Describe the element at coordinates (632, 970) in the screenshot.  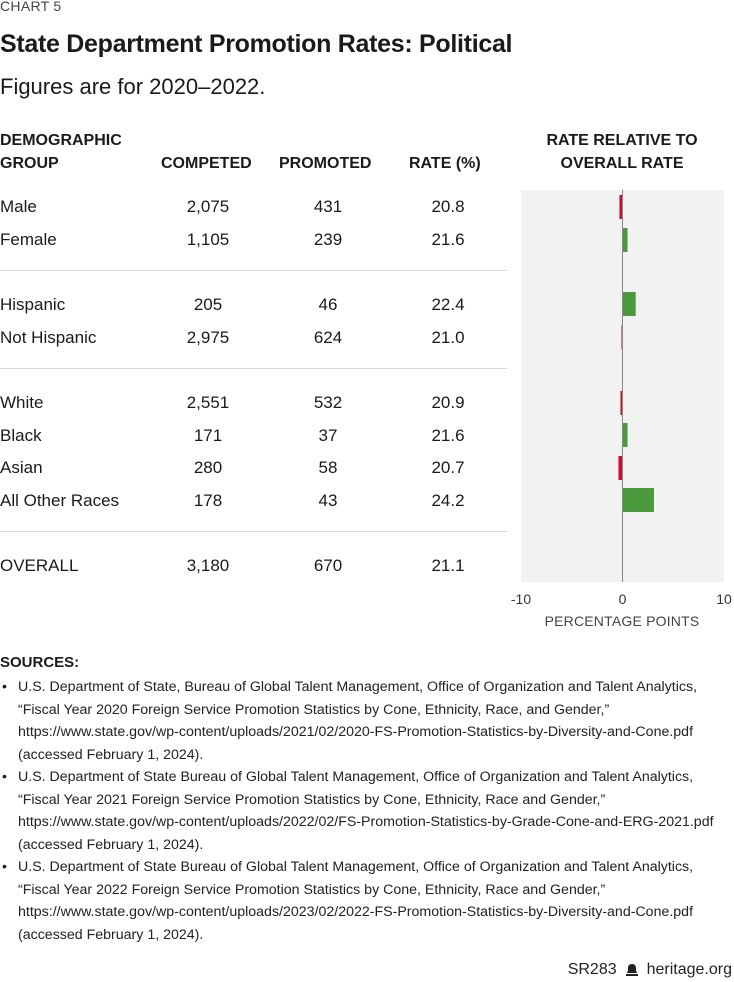
I see `bell-icon` at that location.